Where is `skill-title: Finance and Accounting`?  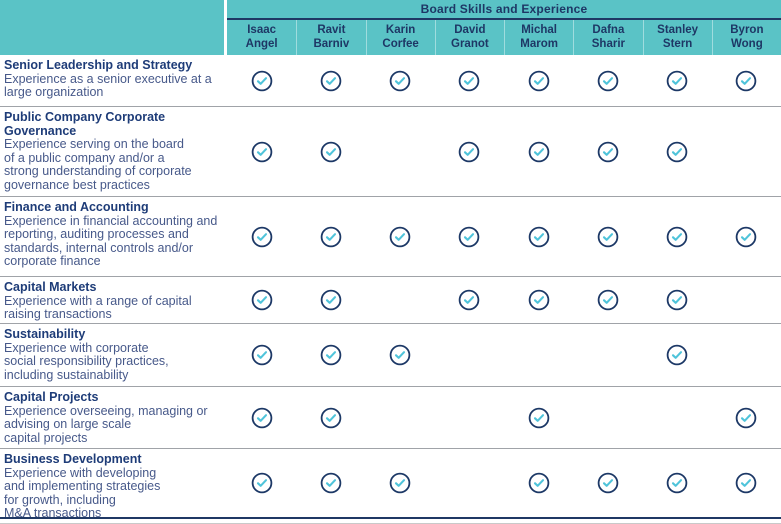
skill-title: Finance and Accounting is located at coordinates (76, 207).